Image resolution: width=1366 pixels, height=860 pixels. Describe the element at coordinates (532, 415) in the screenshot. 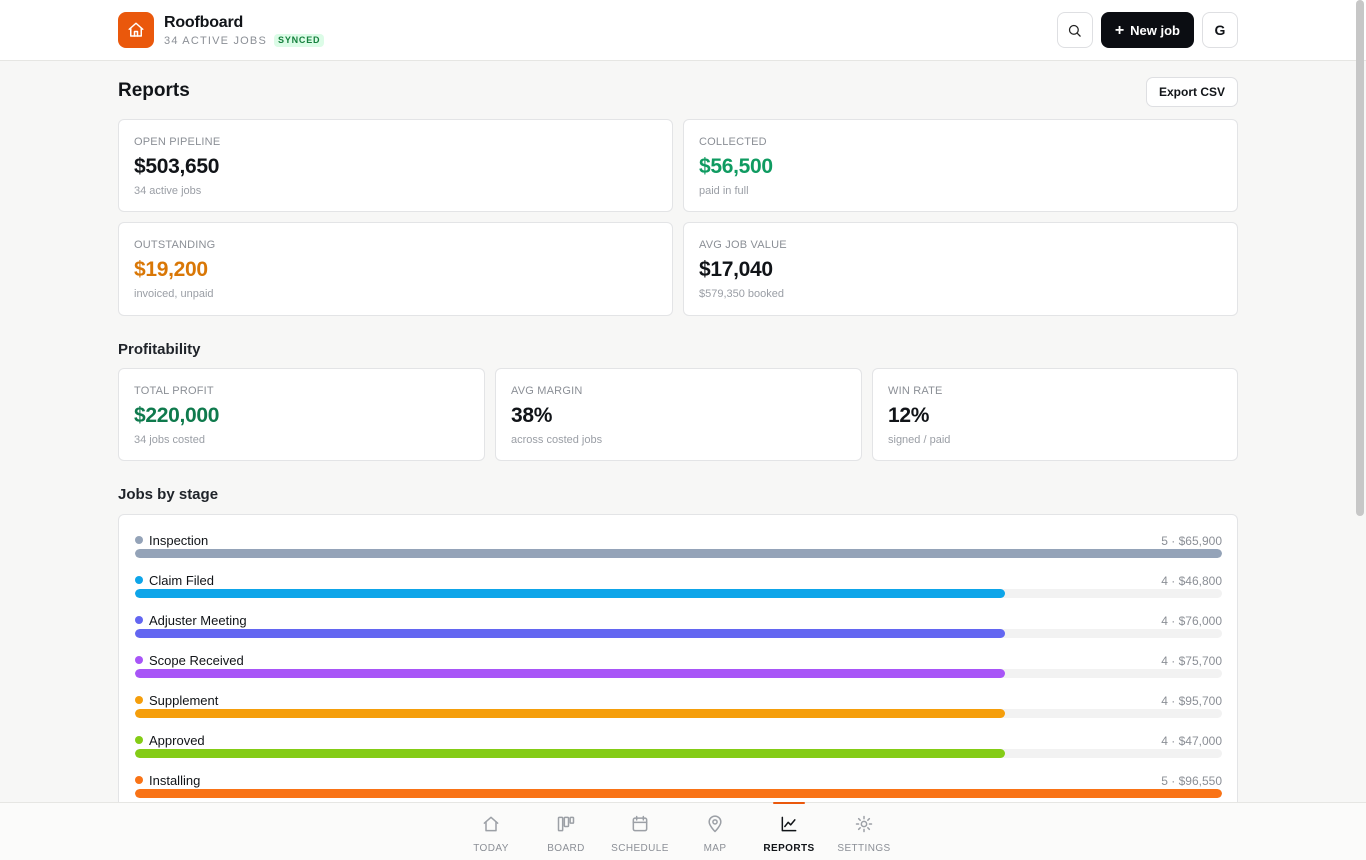

I see `card-value: 38%` at that location.